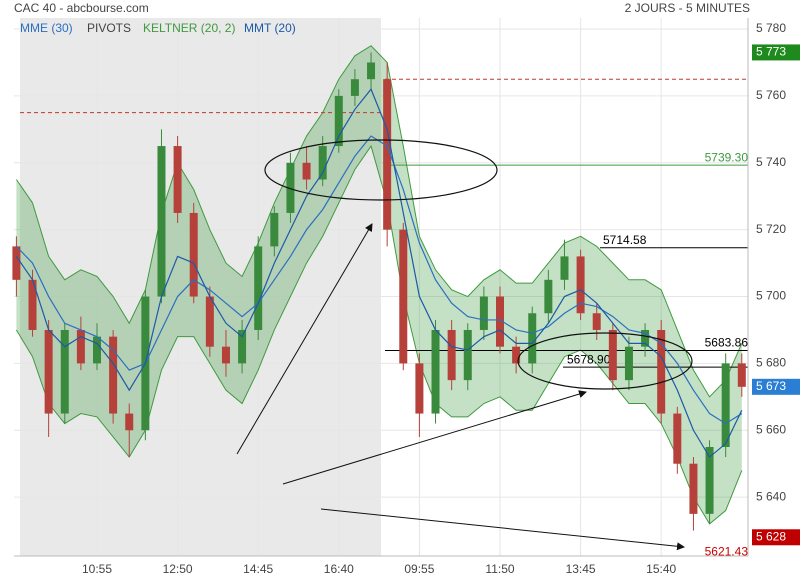  What do you see at coordinates (499, 569) in the screenshot?
I see `x-tick-label: 11:50` at bounding box center [499, 569].